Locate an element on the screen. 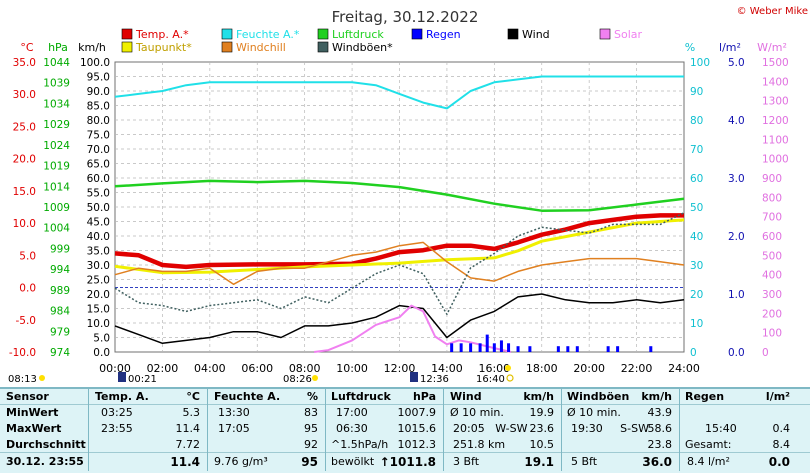 The height and width of the screenshot is (473, 810). weather-condition: bewölkt is located at coordinates (353, 461).